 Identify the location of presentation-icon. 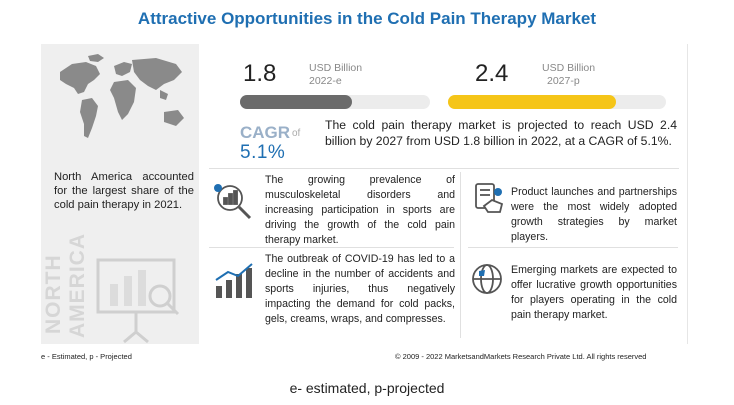
(138, 301).